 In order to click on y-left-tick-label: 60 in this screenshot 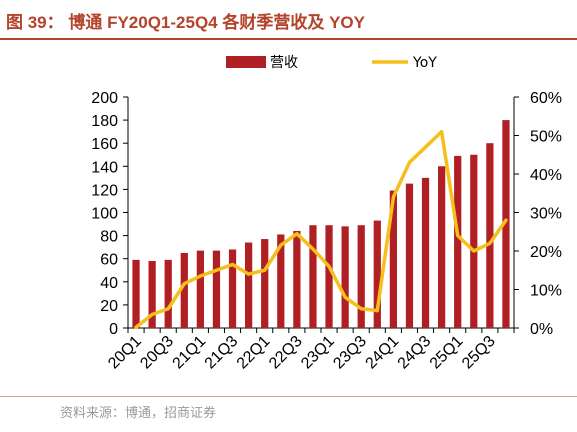, I will do `click(109, 260)`.